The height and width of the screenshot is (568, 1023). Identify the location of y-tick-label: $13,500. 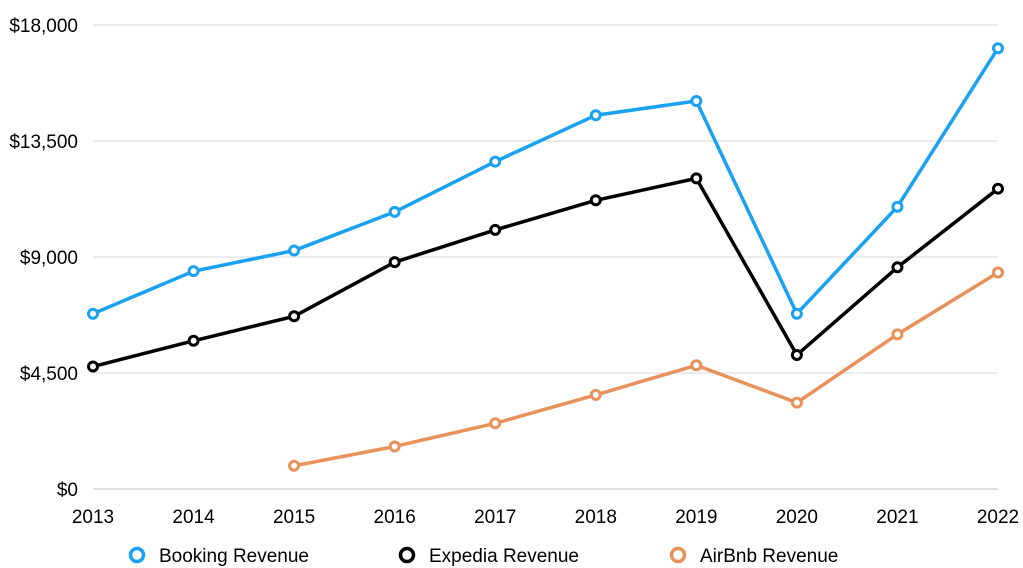
(43, 142).